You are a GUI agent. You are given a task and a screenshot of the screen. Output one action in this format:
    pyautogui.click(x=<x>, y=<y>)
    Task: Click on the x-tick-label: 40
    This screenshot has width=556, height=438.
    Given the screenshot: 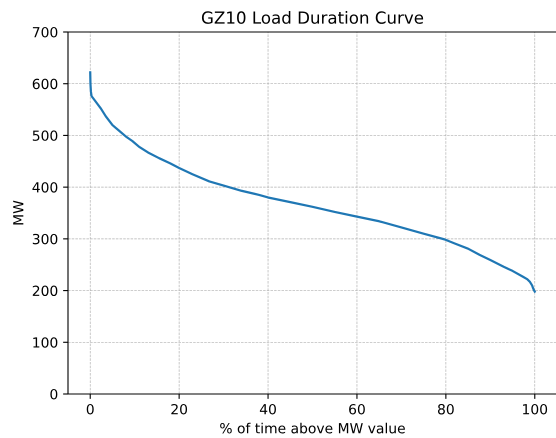 What is the action you would take?
    pyautogui.click(x=268, y=409)
    